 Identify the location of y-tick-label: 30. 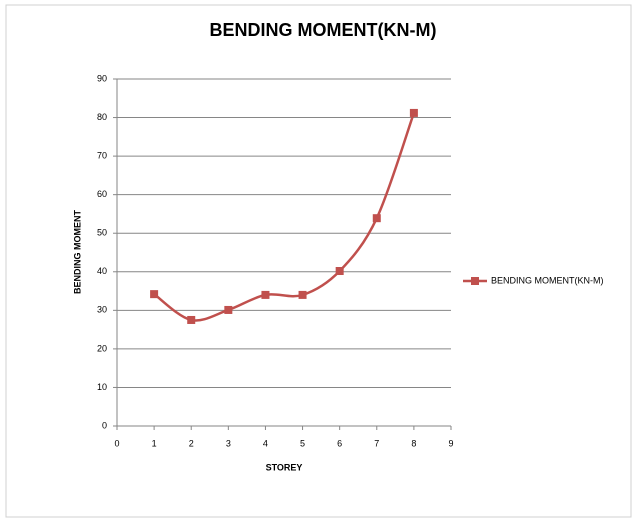
(102, 310).